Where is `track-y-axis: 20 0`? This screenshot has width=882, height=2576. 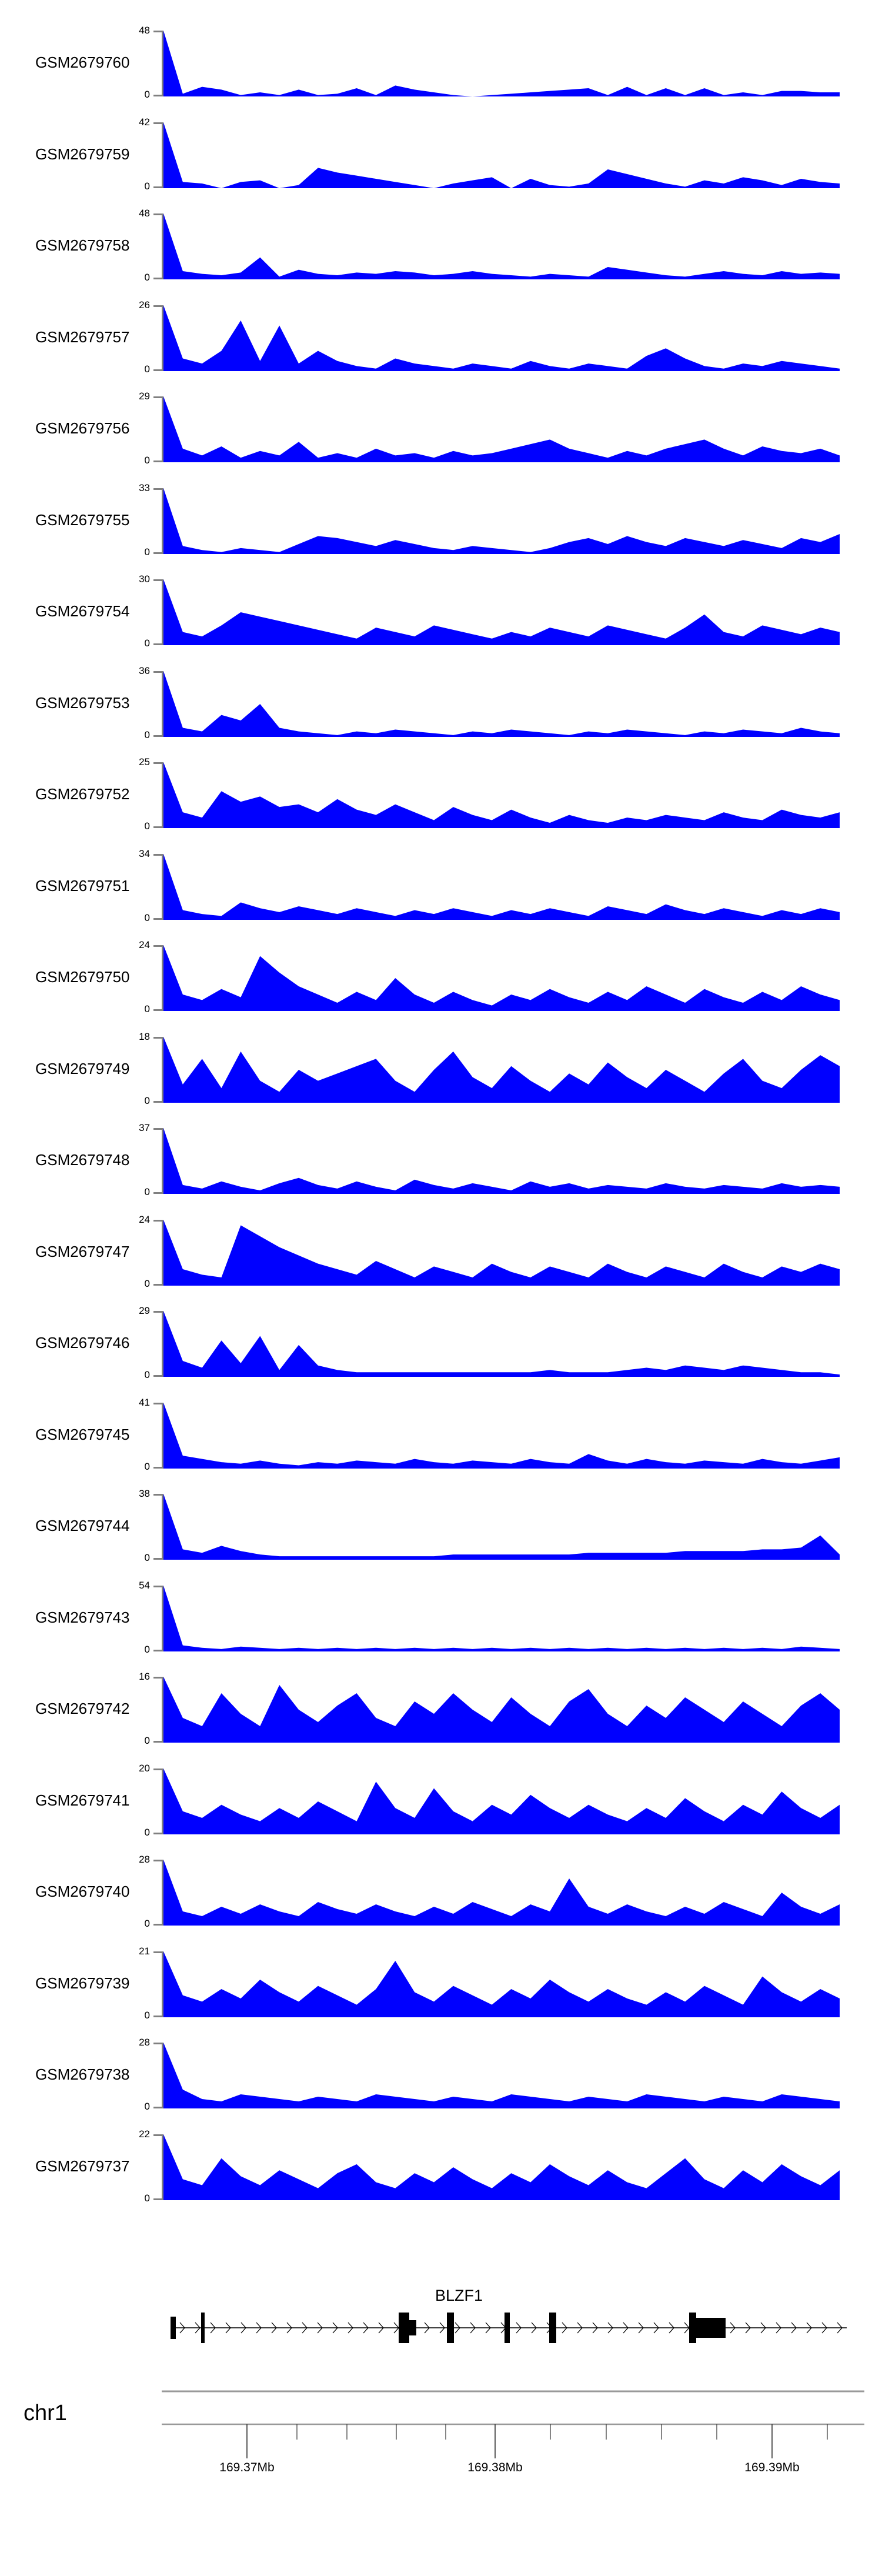 track-y-axis: 20 0 is located at coordinates (489, 1800).